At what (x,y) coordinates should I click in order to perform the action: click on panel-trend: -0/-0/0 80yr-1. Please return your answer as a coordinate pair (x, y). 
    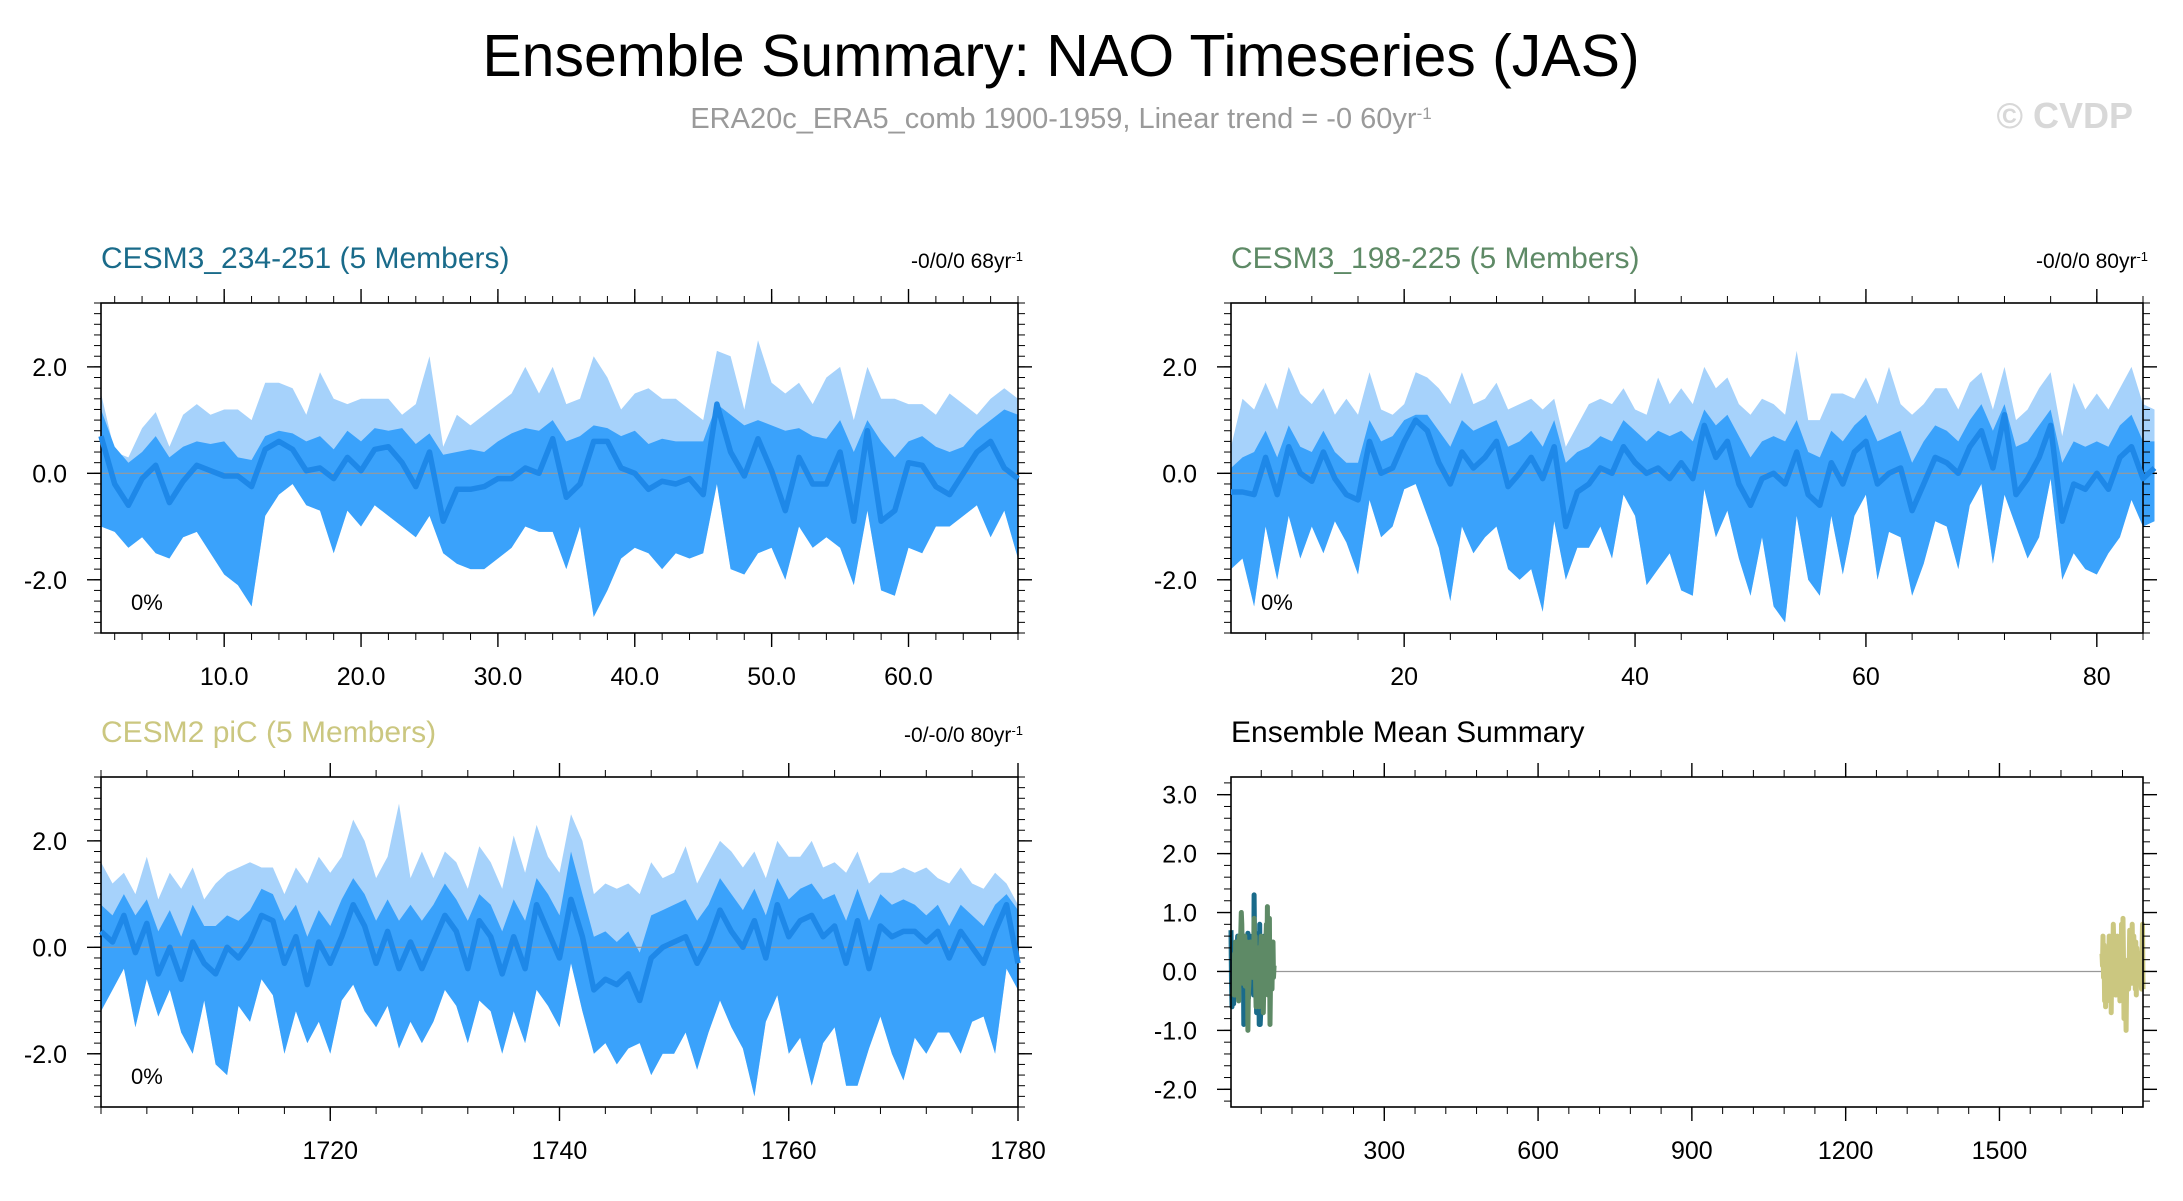
    Looking at the image, I should click on (963, 735).